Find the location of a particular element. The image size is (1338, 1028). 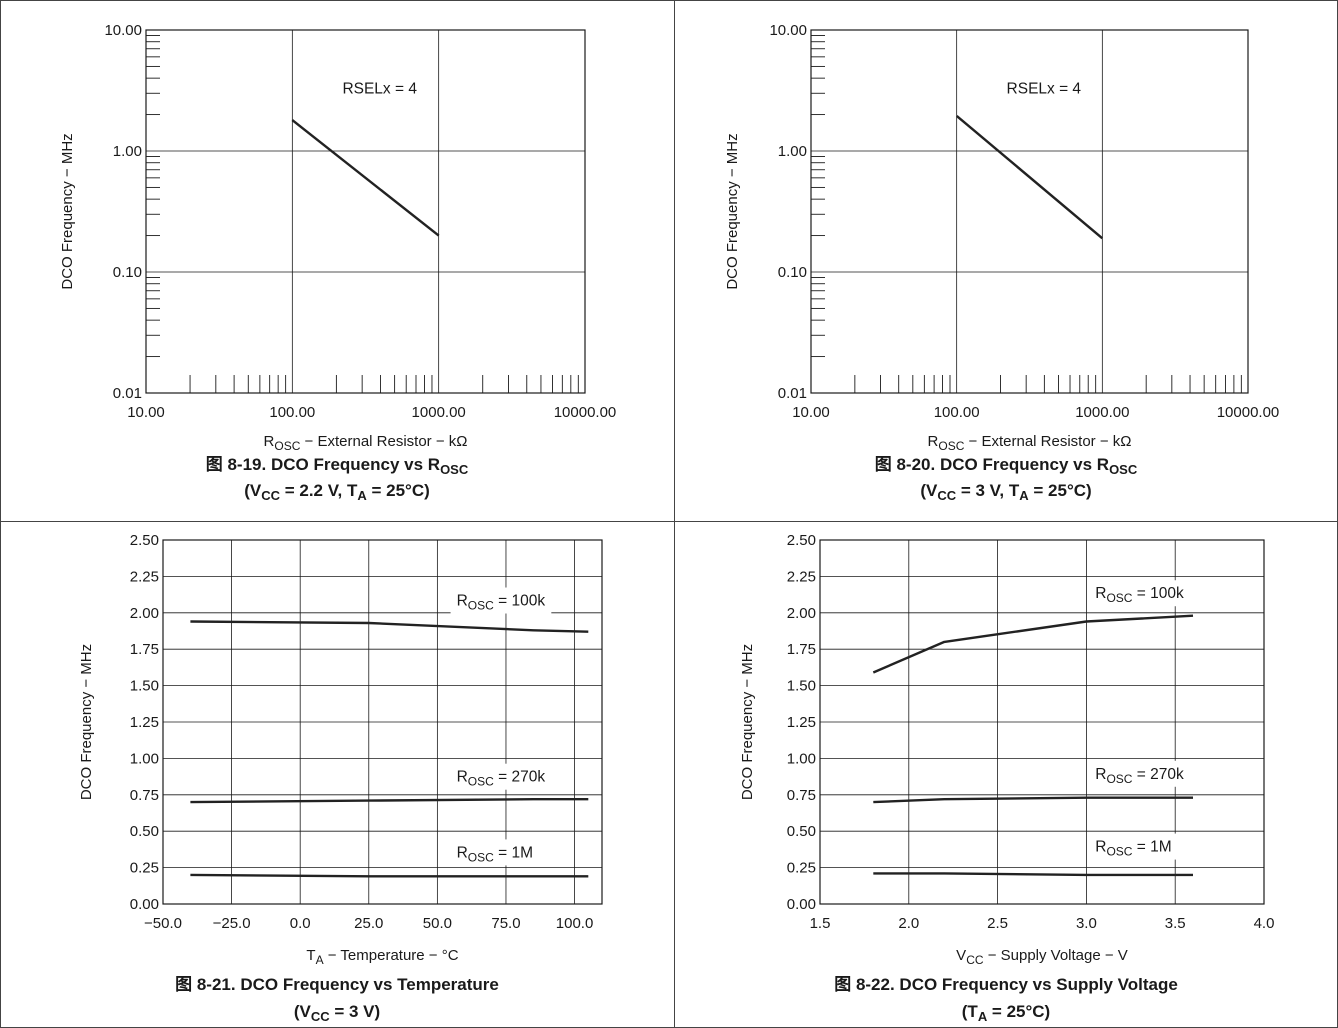

figure-caption: 图 8-19. DCO Frequency vs ROSC is located at coordinates (337, 466).